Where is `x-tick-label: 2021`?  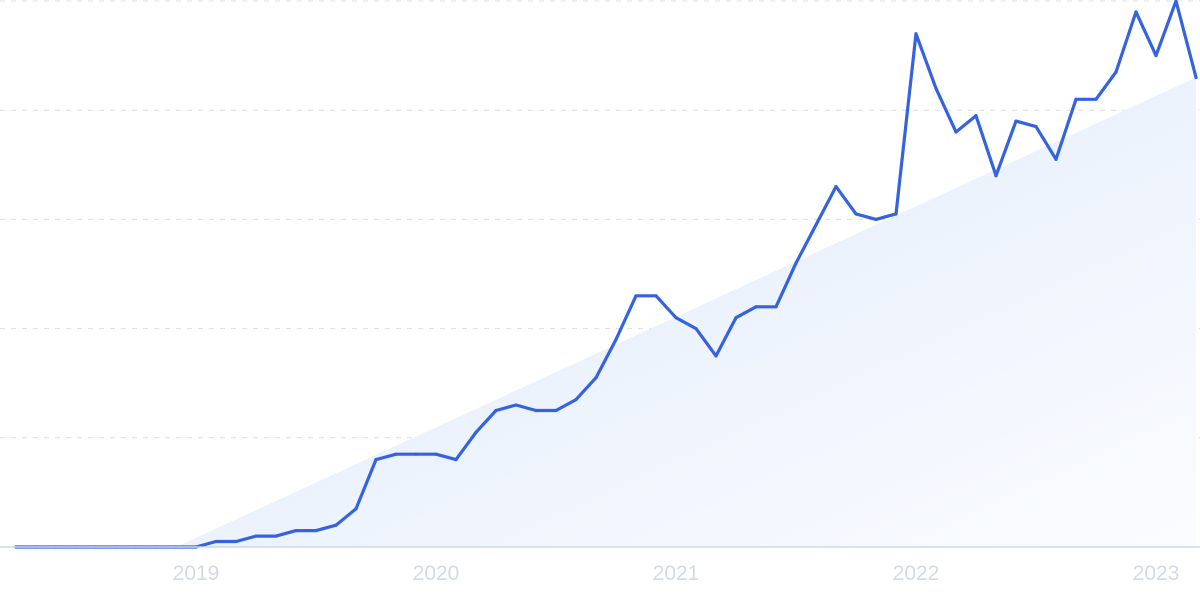 x-tick-label: 2021 is located at coordinates (676, 573).